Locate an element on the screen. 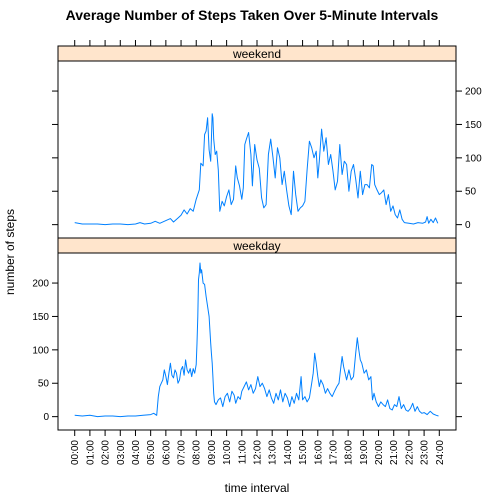  x-tick-label: 23:00 is located at coordinates (425, 452).